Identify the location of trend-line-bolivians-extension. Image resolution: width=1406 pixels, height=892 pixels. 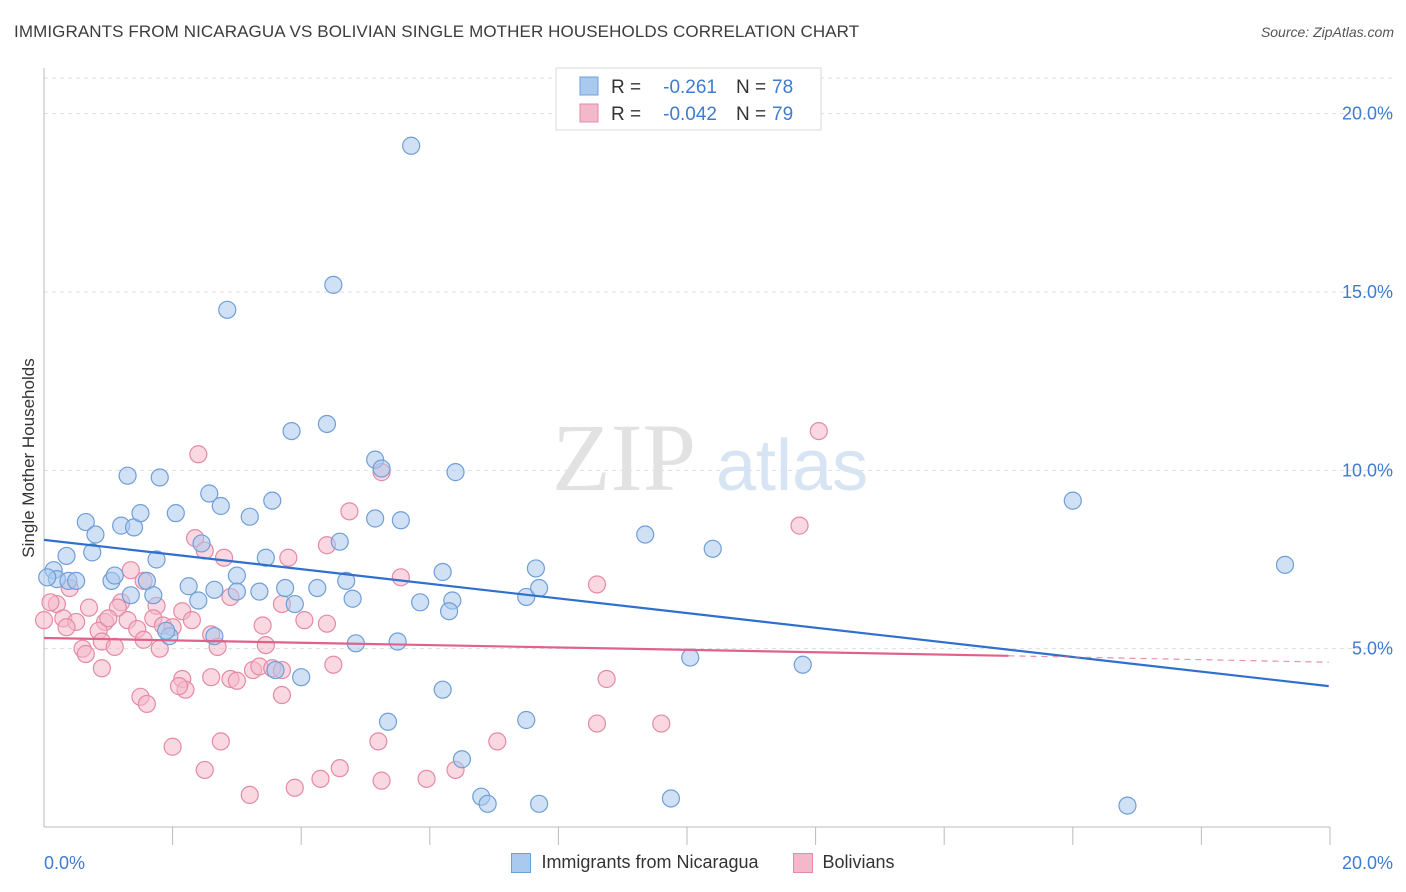
(1168, 659).